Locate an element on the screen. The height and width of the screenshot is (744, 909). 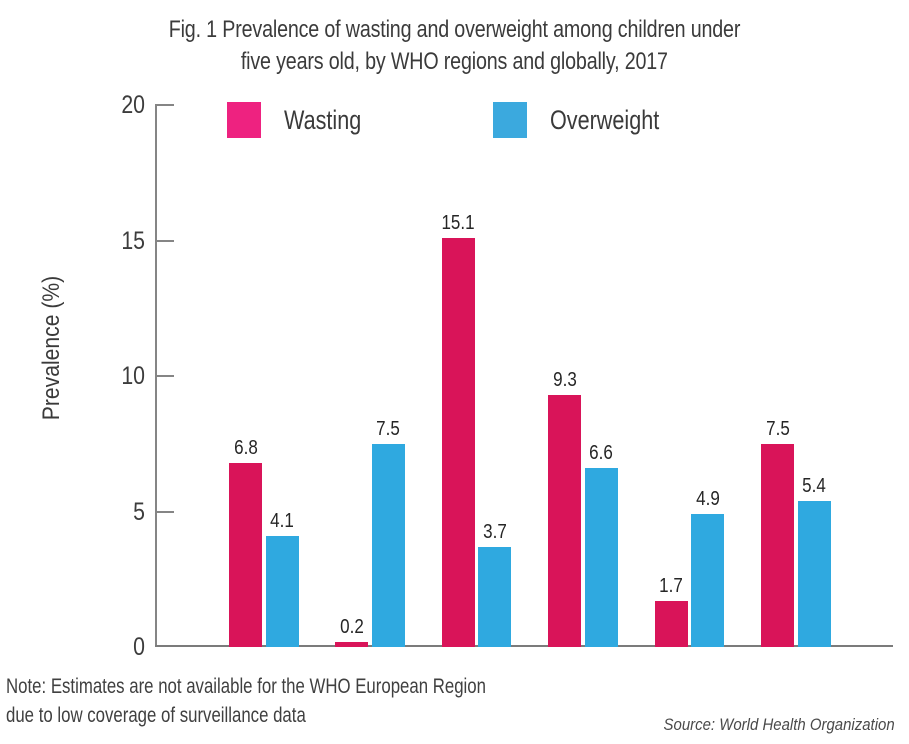
wasting-legend-label: Wasting is located at coordinates (323, 120).